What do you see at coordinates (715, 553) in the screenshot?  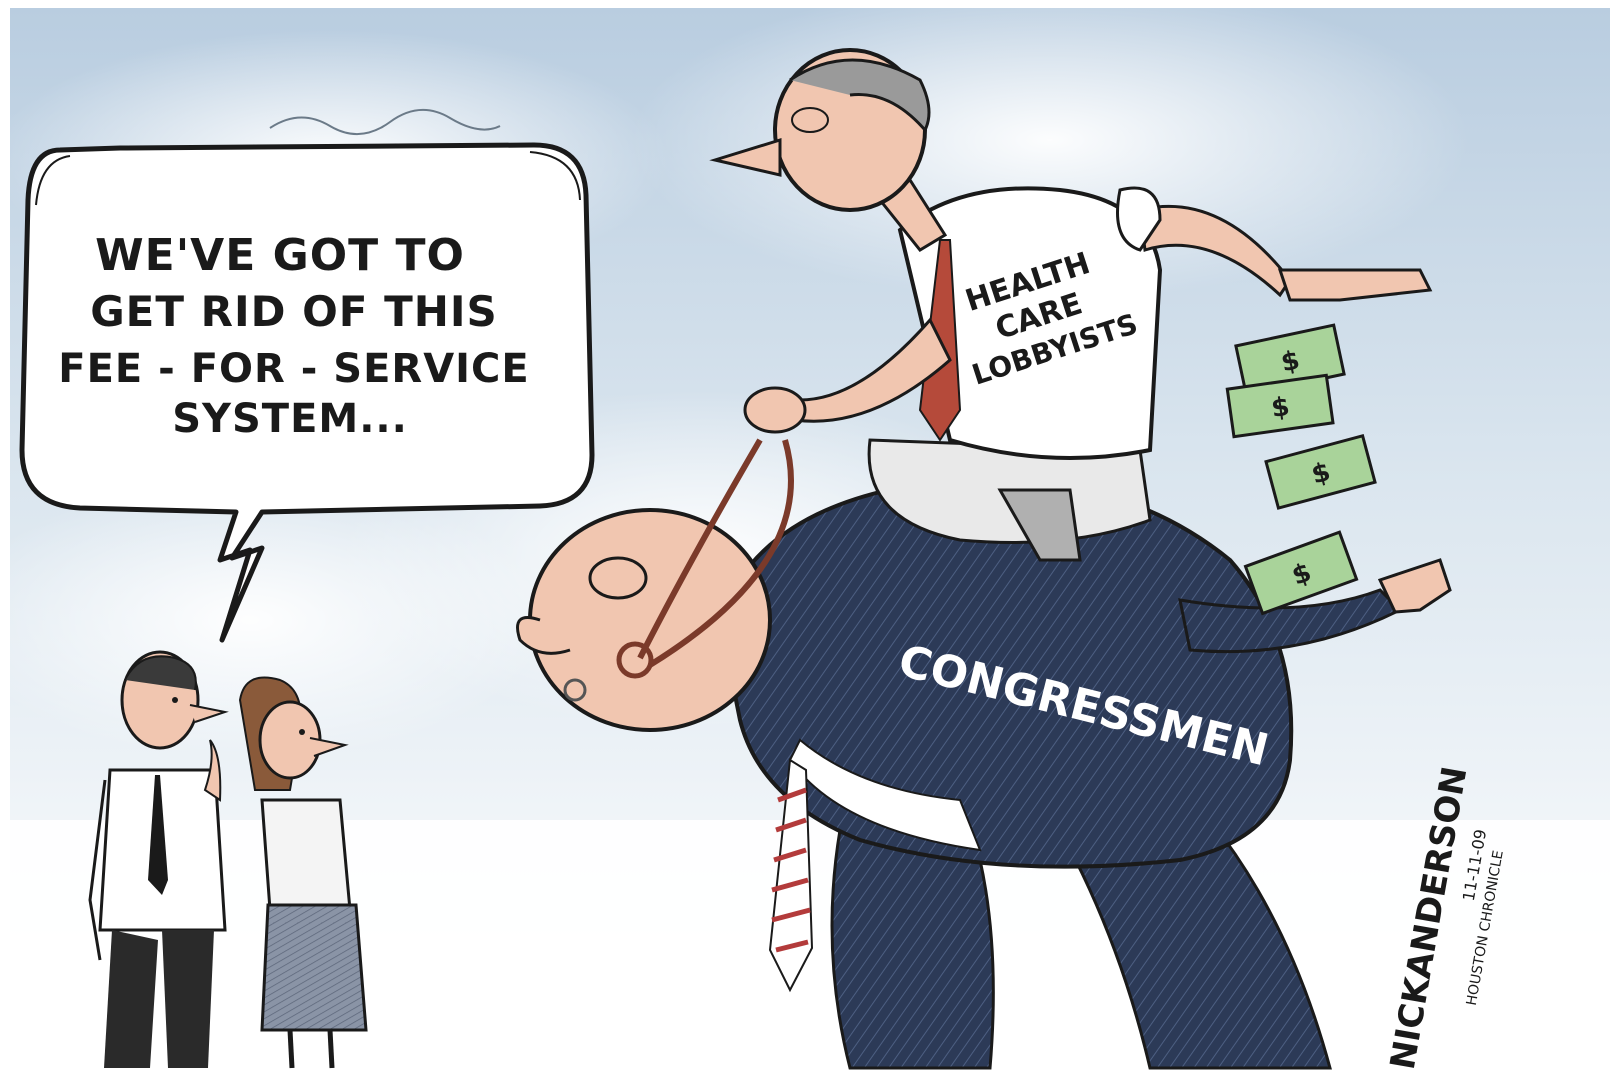 I see `leash` at bounding box center [715, 553].